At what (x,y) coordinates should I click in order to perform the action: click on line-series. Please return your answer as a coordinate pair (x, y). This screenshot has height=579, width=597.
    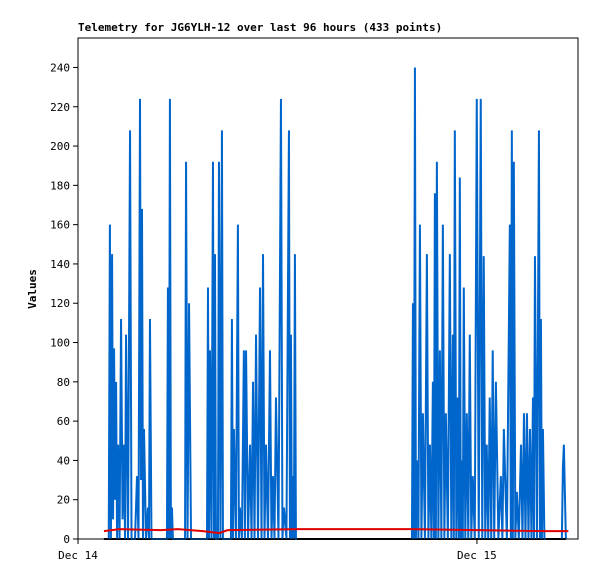
    Looking at the image, I should click on (336, 531).